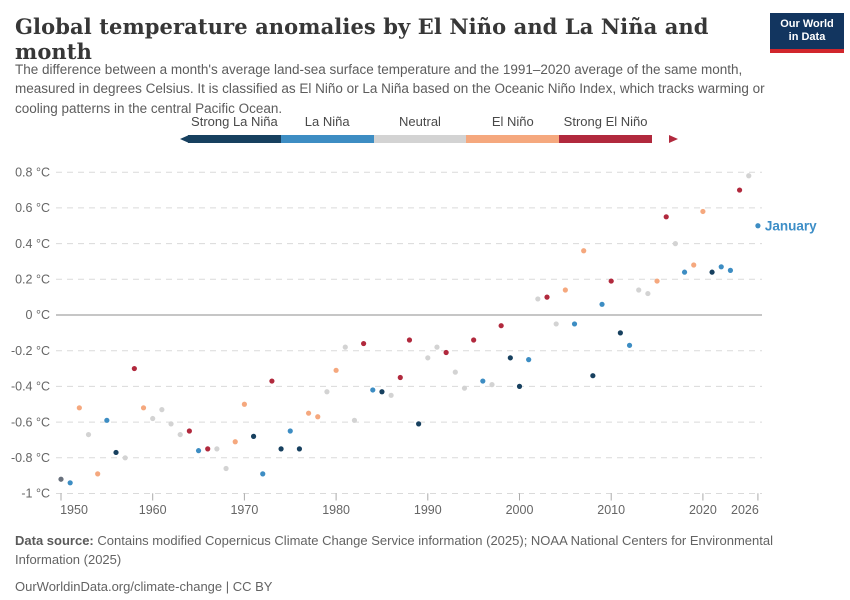 This screenshot has width=850, height=600. What do you see at coordinates (483, 381) in the screenshot?
I see `data-point-1996` at bounding box center [483, 381].